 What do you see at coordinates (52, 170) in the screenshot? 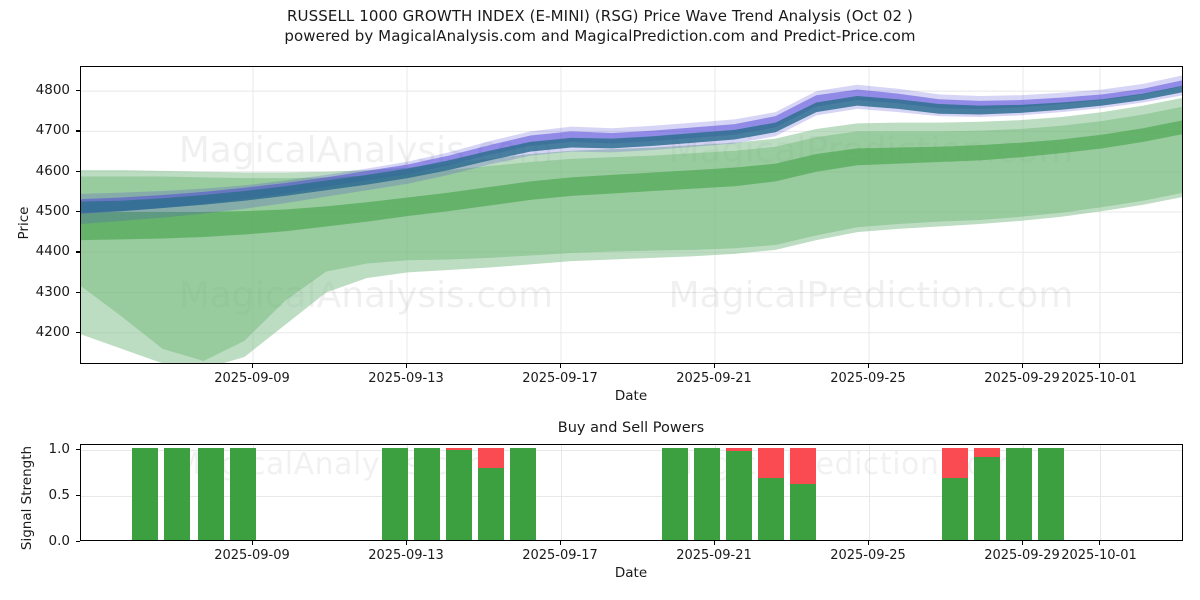
I see `price-ytick-label: 4600` at bounding box center [52, 170].